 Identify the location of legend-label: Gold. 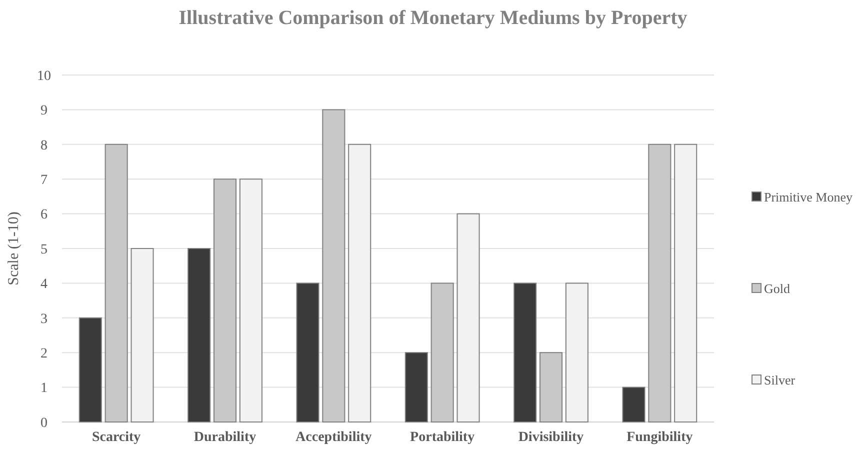
(777, 288).